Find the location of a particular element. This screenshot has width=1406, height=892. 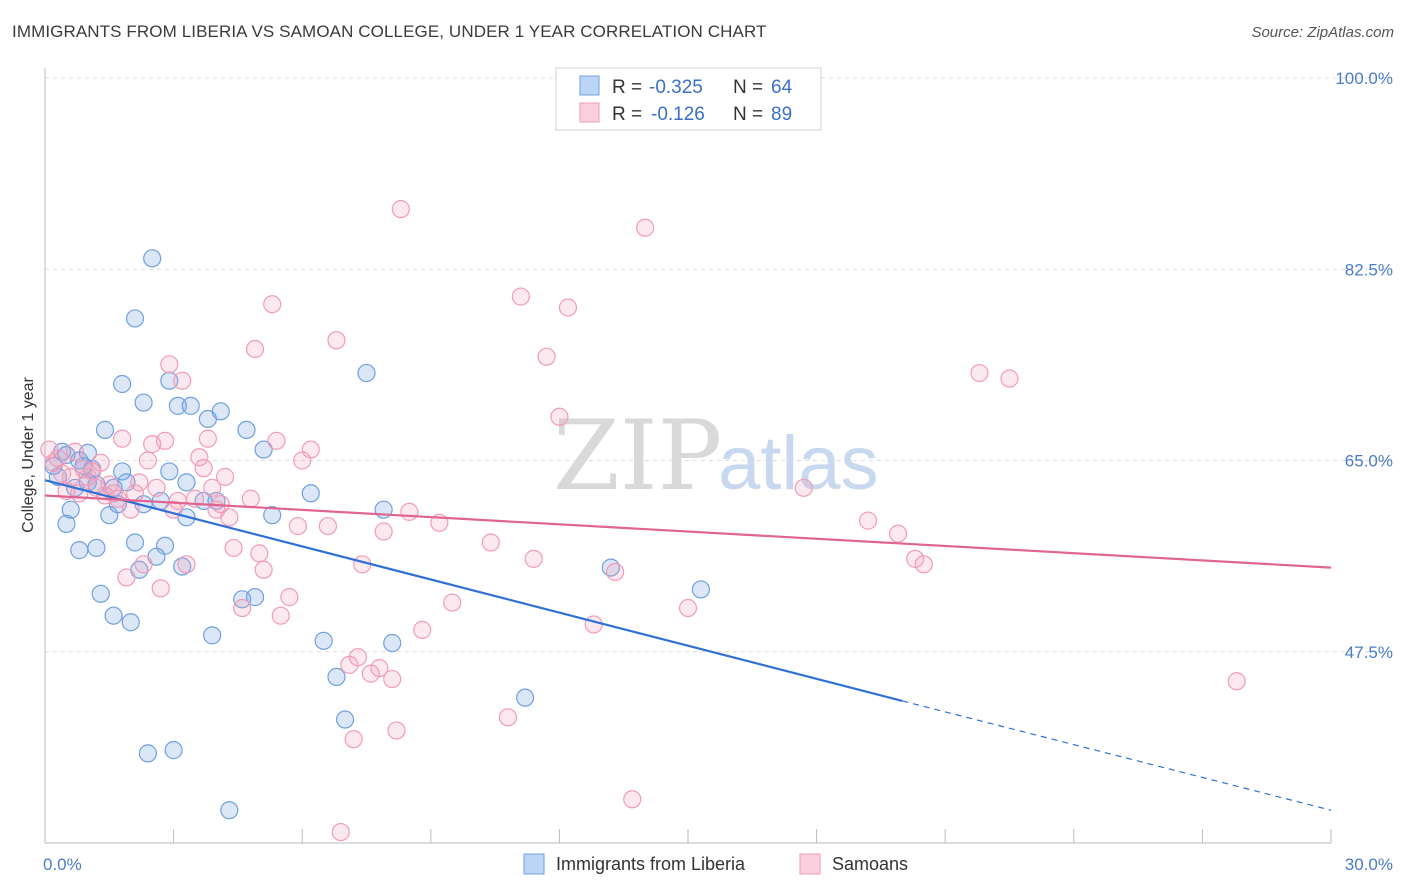

legend-r-value-liberia: -0.325 is located at coordinates (676, 87).